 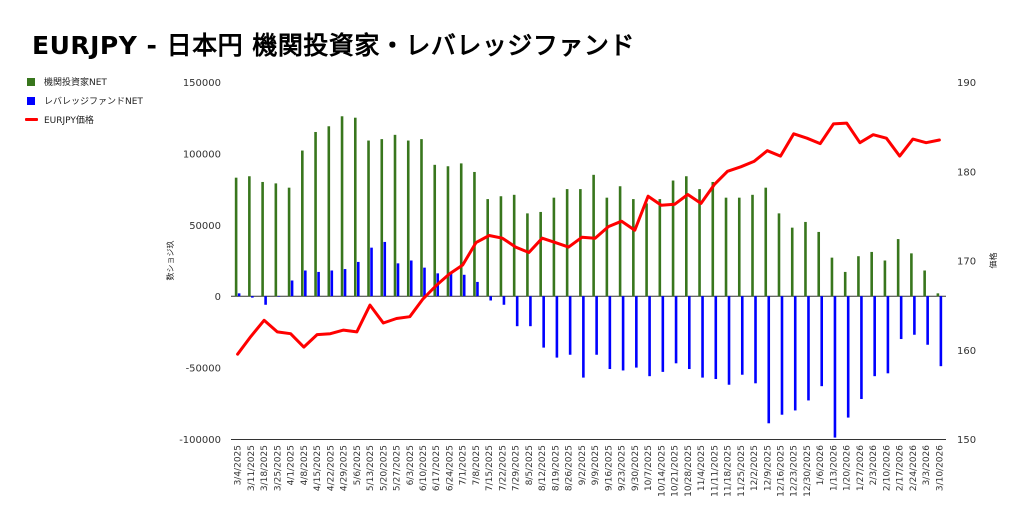 What do you see at coordinates (265, 468) in the screenshot?
I see `x-tick-label: 3/18/2025` at bounding box center [265, 468].